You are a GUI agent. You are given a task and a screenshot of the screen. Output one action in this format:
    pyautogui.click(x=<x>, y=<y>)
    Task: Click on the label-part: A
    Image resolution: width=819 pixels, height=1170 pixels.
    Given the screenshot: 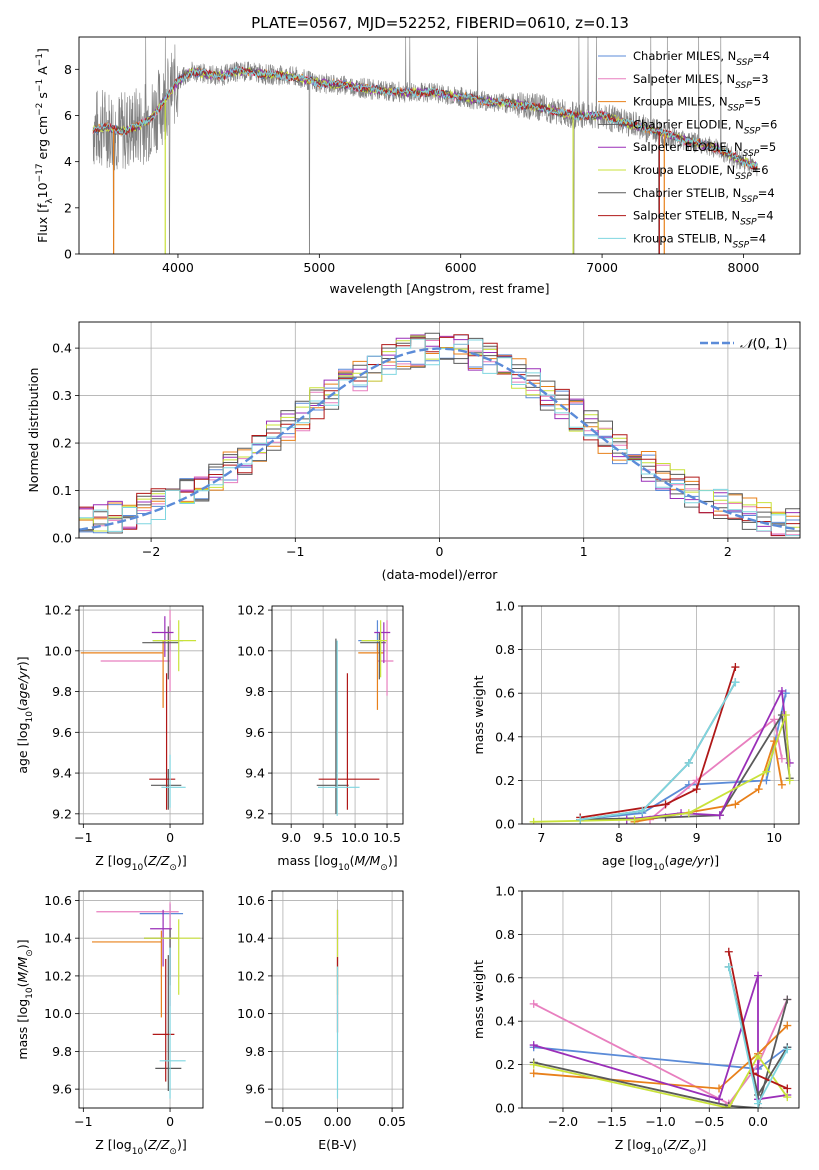 What is the action you would take?
    pyautogui.click(x=42, y=72)
    